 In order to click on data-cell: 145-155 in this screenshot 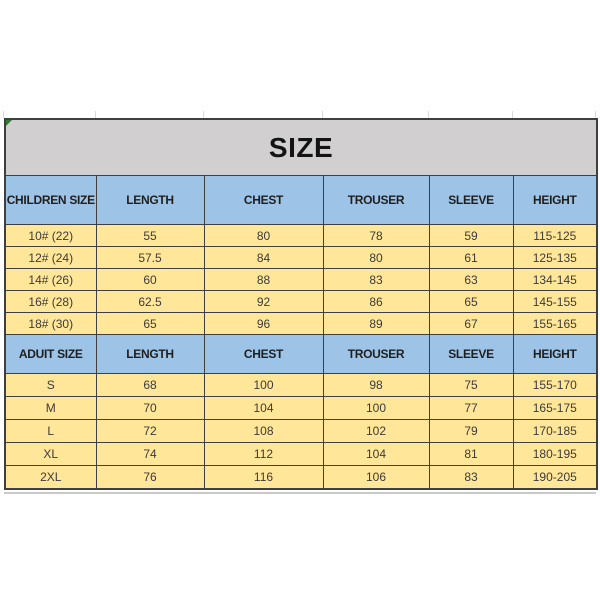, I will do `click(555, 301)`.